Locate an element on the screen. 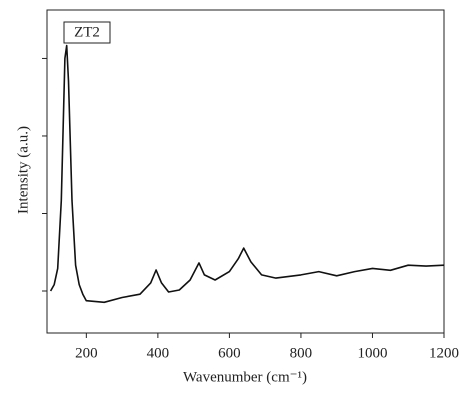 The image size is (474, 406). x-tick-label: 600 is located at coordinates (229, 353).